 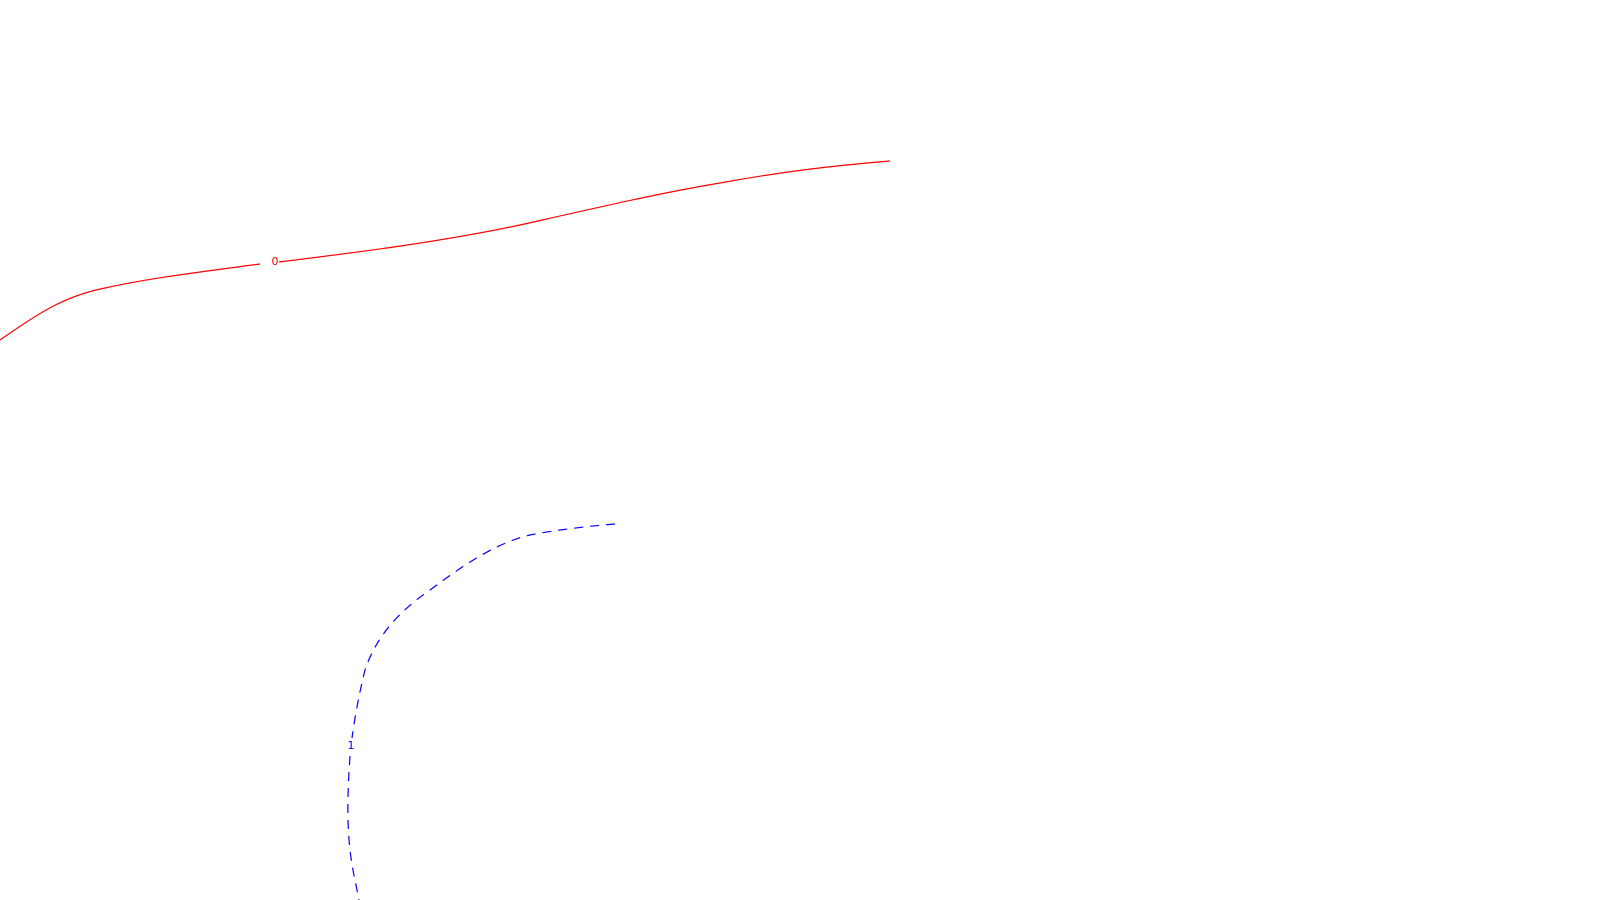 I want to click on contour-label-1: 1, so click(x=351, y=745).